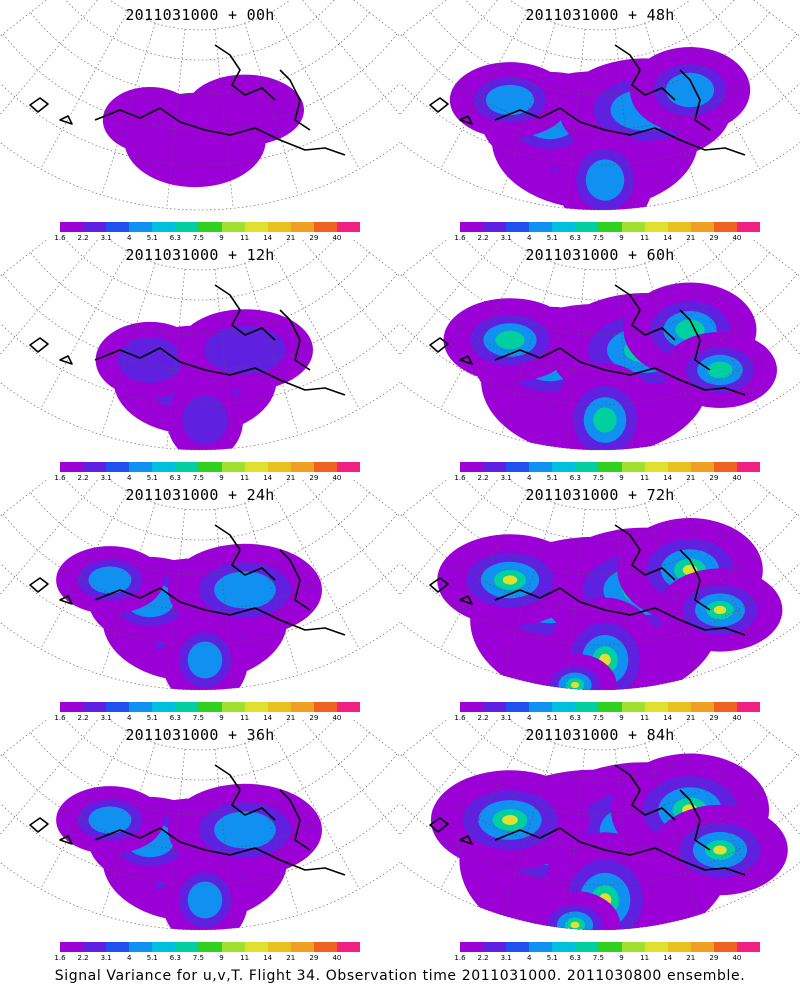  Describe the element at coordinates (668, 718) in the screenshot. I see `colorbar-tick-label: 14` at that location.